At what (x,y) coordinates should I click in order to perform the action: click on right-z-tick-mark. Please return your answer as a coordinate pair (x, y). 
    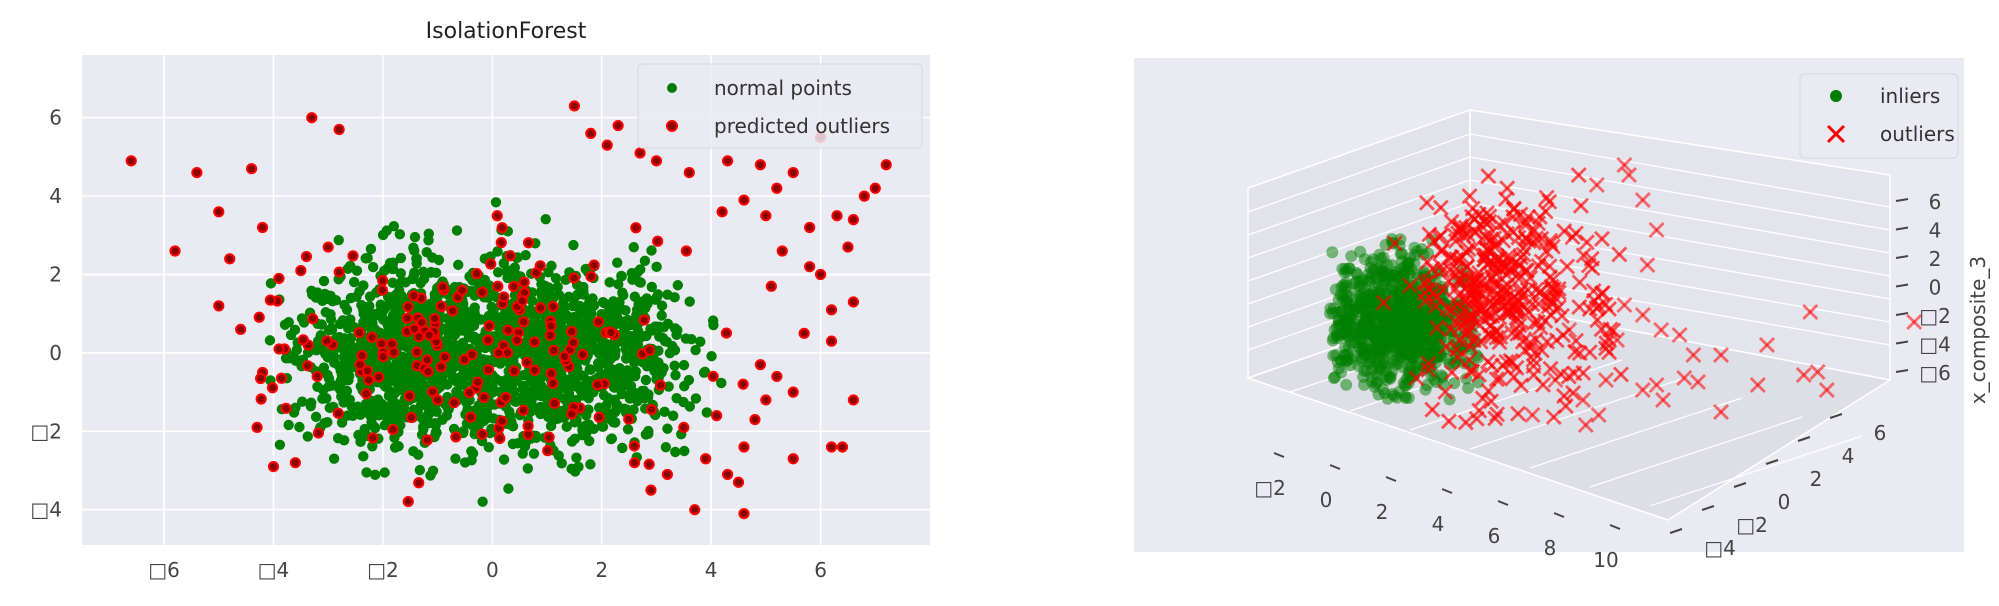
    Looking at the image, I should click on (1902, 371).